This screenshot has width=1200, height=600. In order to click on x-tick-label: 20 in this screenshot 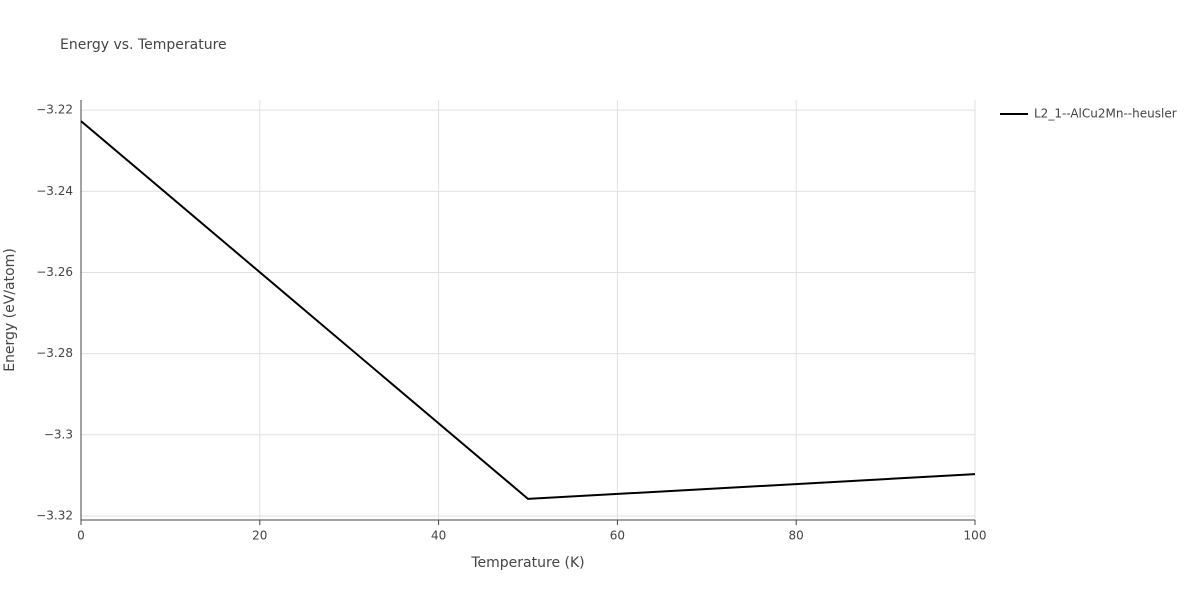, I will do `click(259, 536)`.